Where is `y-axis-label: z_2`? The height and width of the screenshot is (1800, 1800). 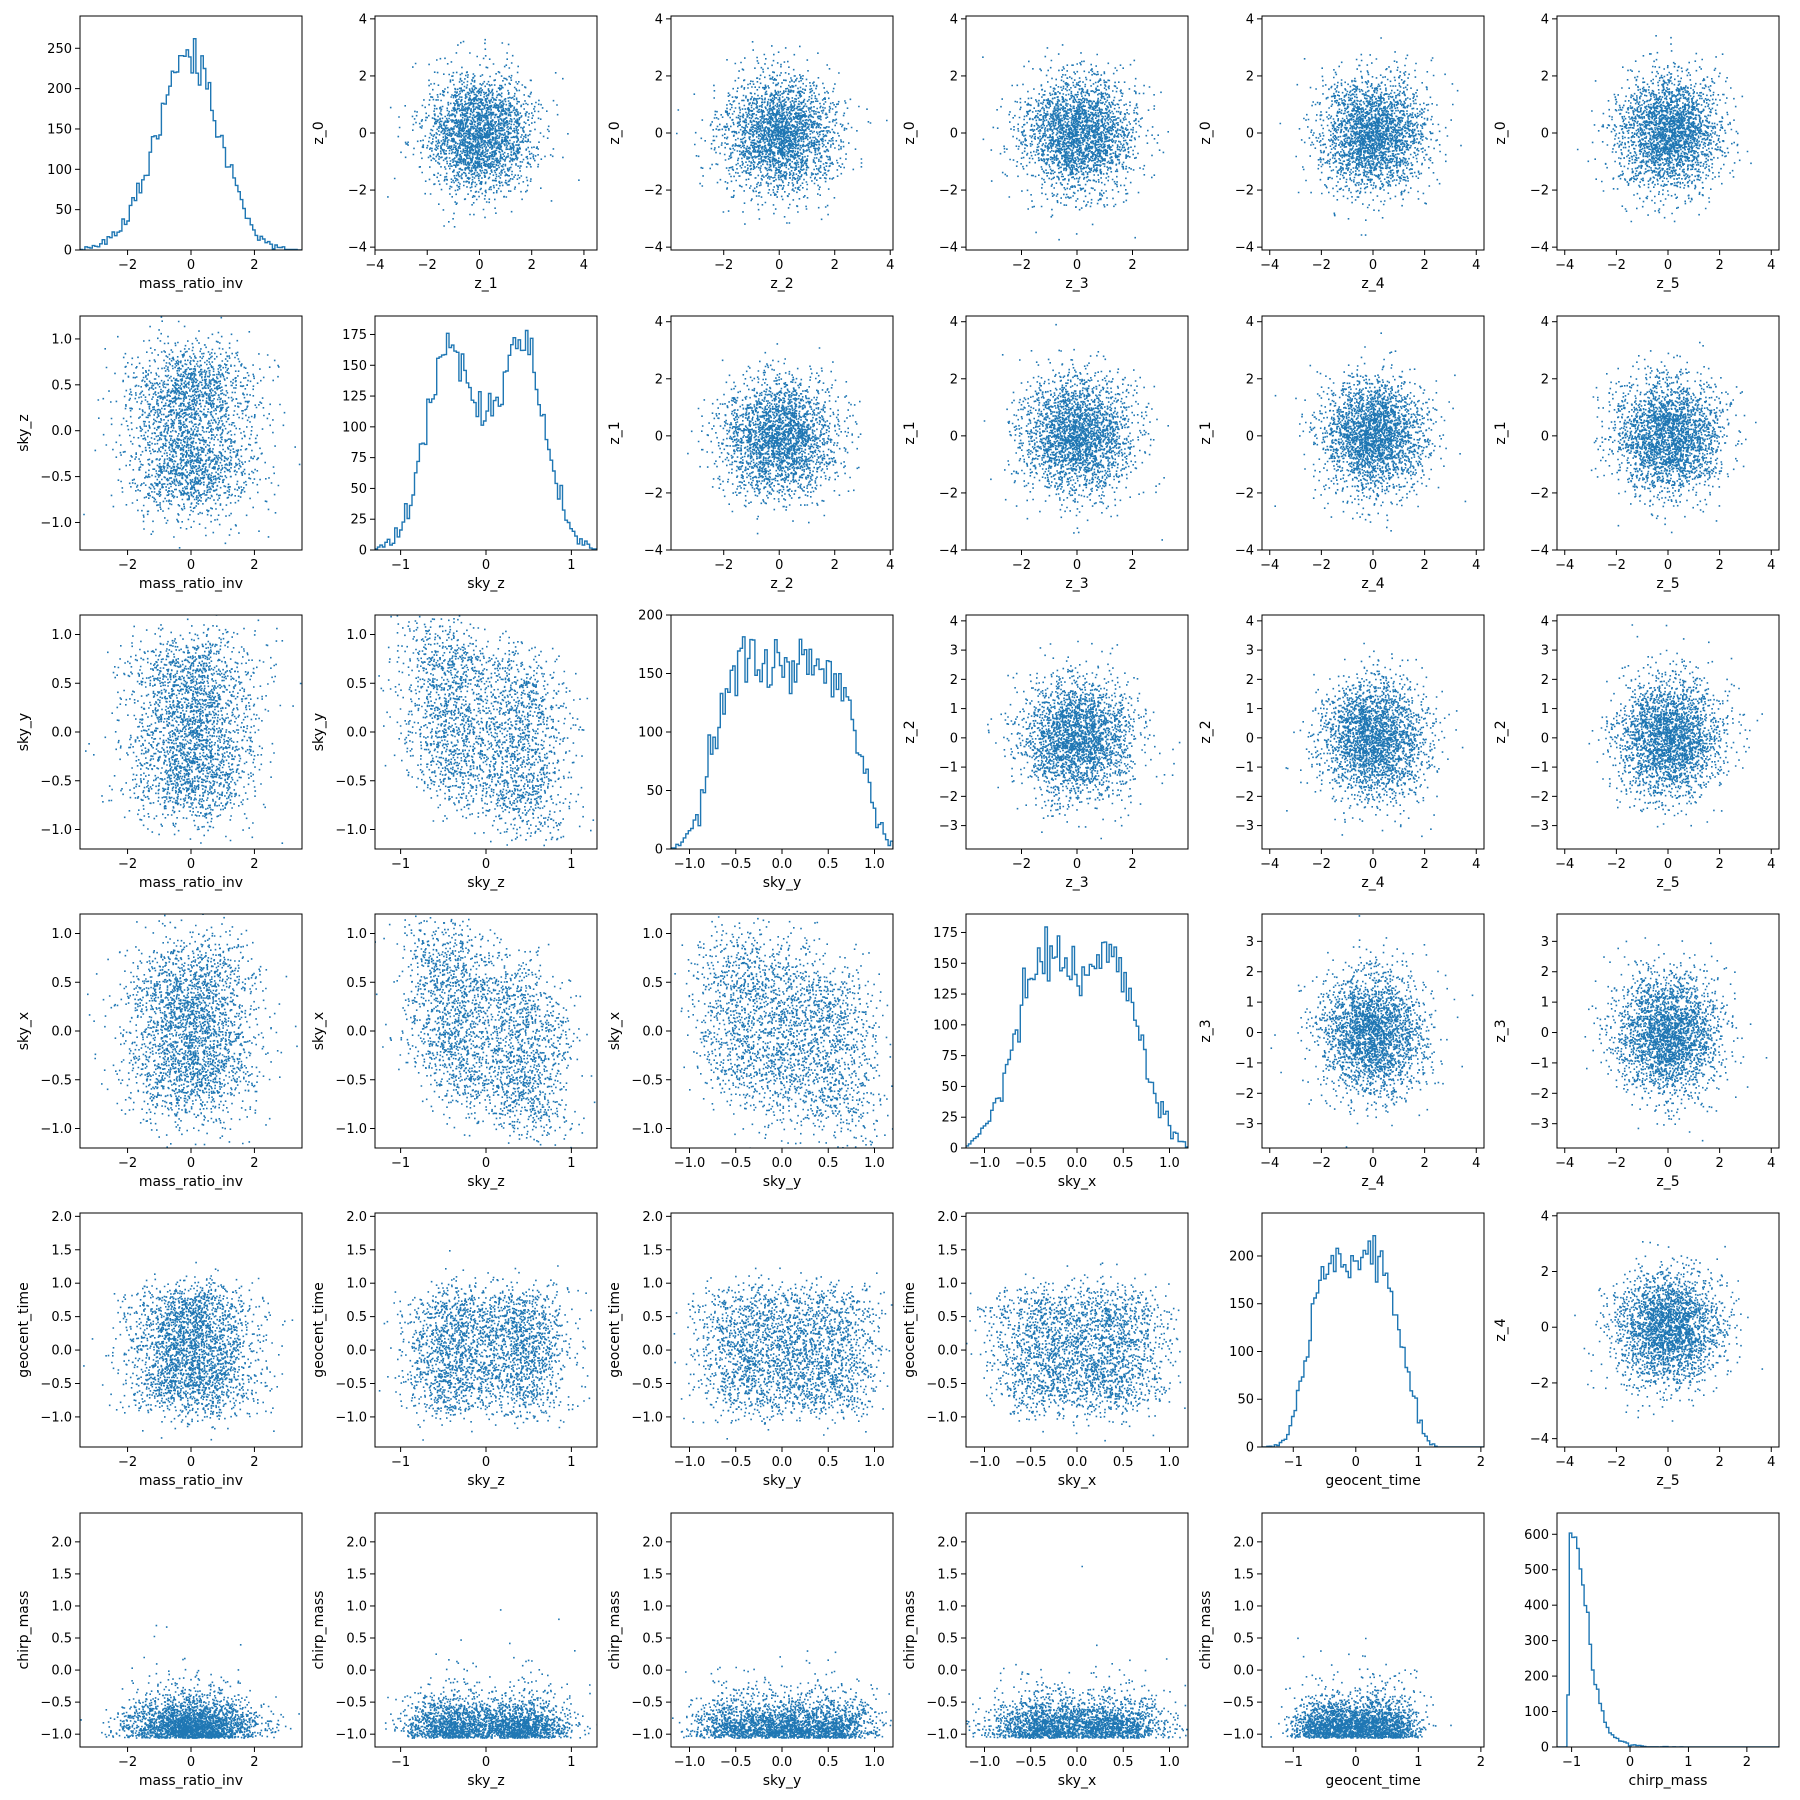 y-axis-label: z_2 is located at coordinates (1206, 731).